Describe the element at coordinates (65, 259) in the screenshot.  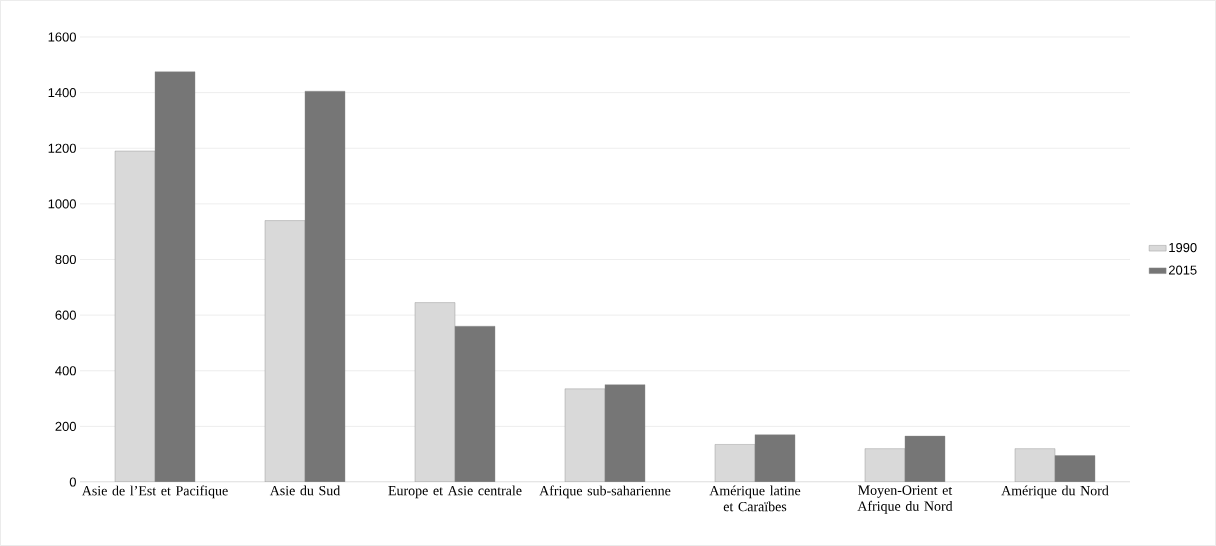
I see `y-tick-label: 800` at that location.